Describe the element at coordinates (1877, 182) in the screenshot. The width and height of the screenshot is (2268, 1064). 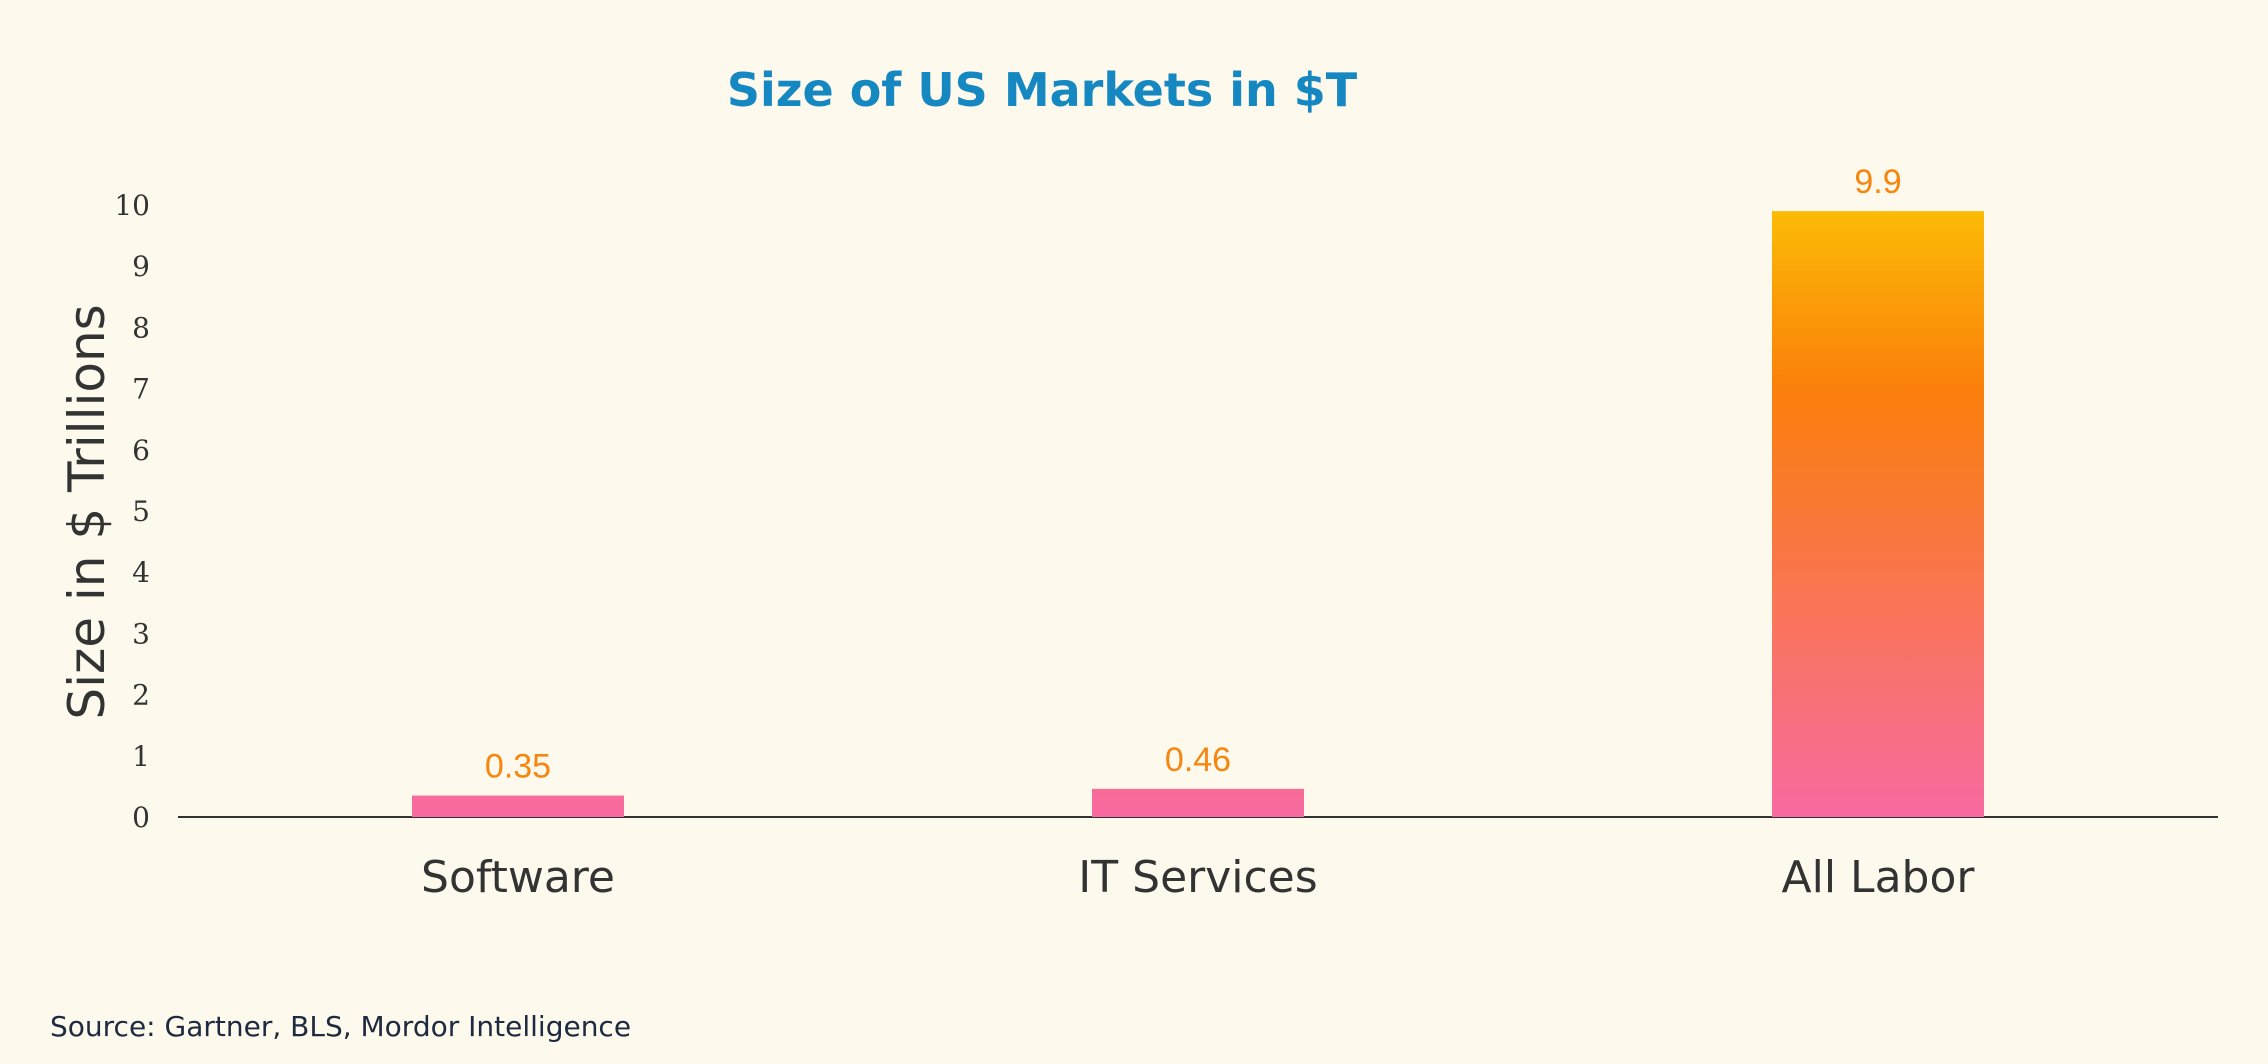
I see `data-label: 9.9` at that location.